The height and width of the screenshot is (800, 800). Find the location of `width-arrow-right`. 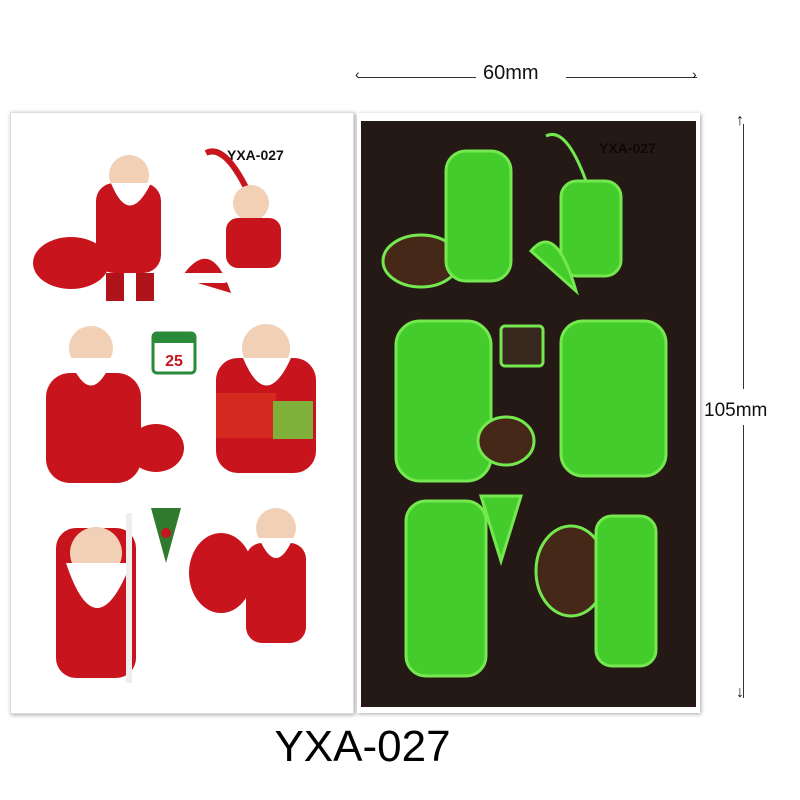

width-arrow-right is located at coordinates (631, 77).